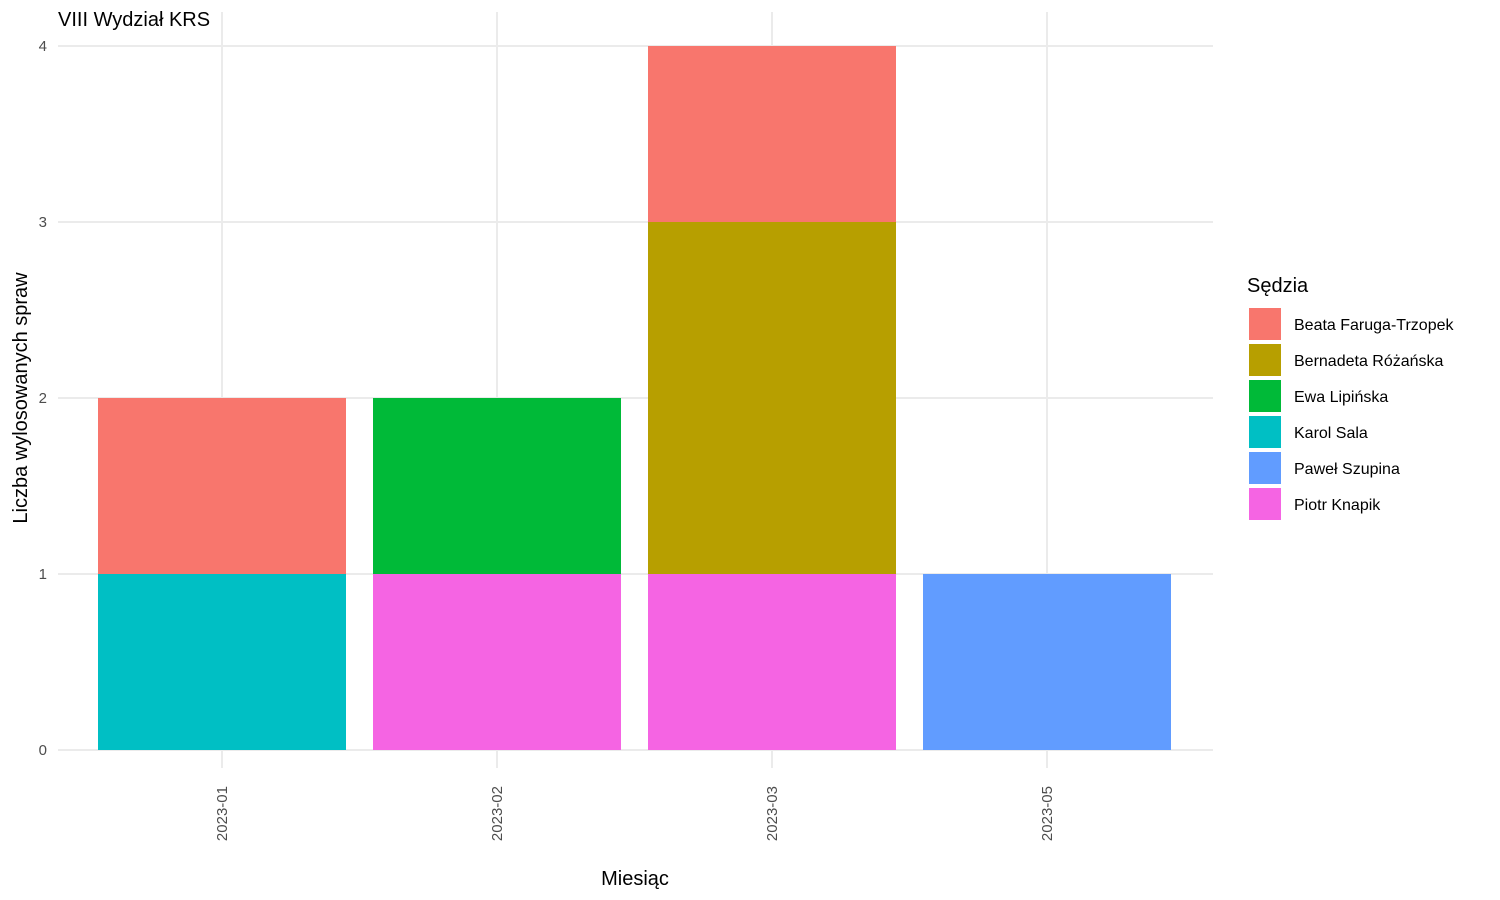 This screenshot has height=900, width=1500. Describe the element at coordinates (1341, 397) in the screenshot. I see `legend-label: Ewa Lipińska` at that location.